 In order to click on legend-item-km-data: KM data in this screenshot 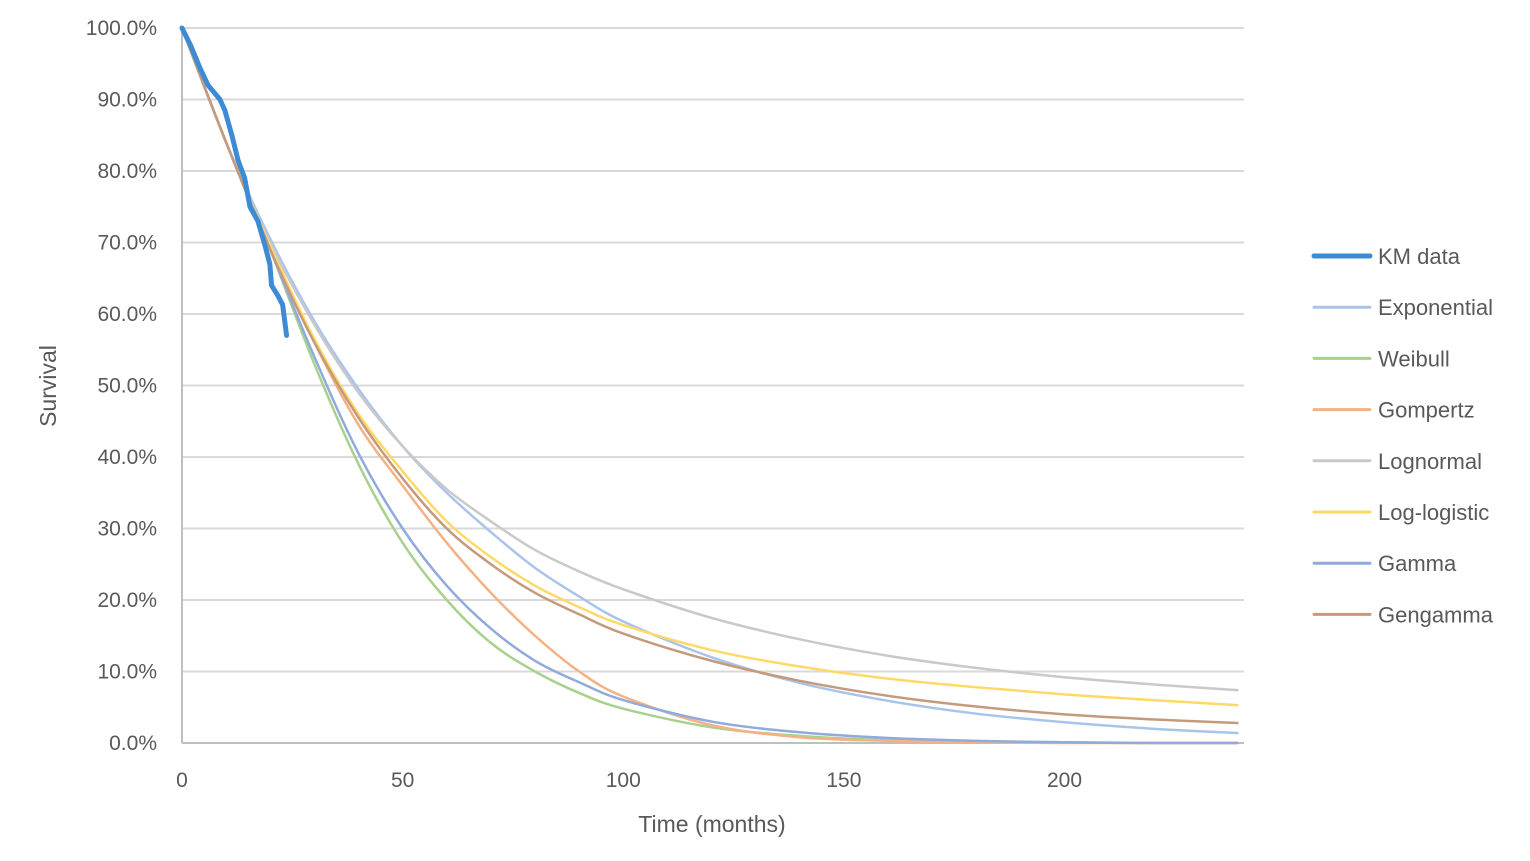, I will do `click(1386, 256)`.